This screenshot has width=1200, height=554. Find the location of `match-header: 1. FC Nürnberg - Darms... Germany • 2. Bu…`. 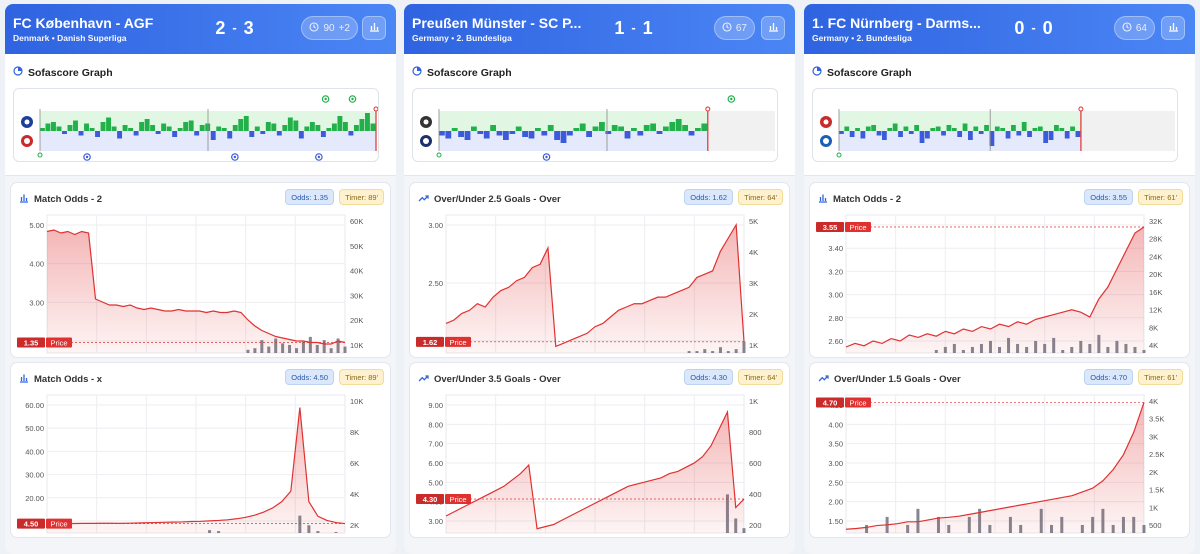

match-header: 1. FC Nürnberg - Darms... Germany • 2. Bu… is located at coordinates (999, 29).